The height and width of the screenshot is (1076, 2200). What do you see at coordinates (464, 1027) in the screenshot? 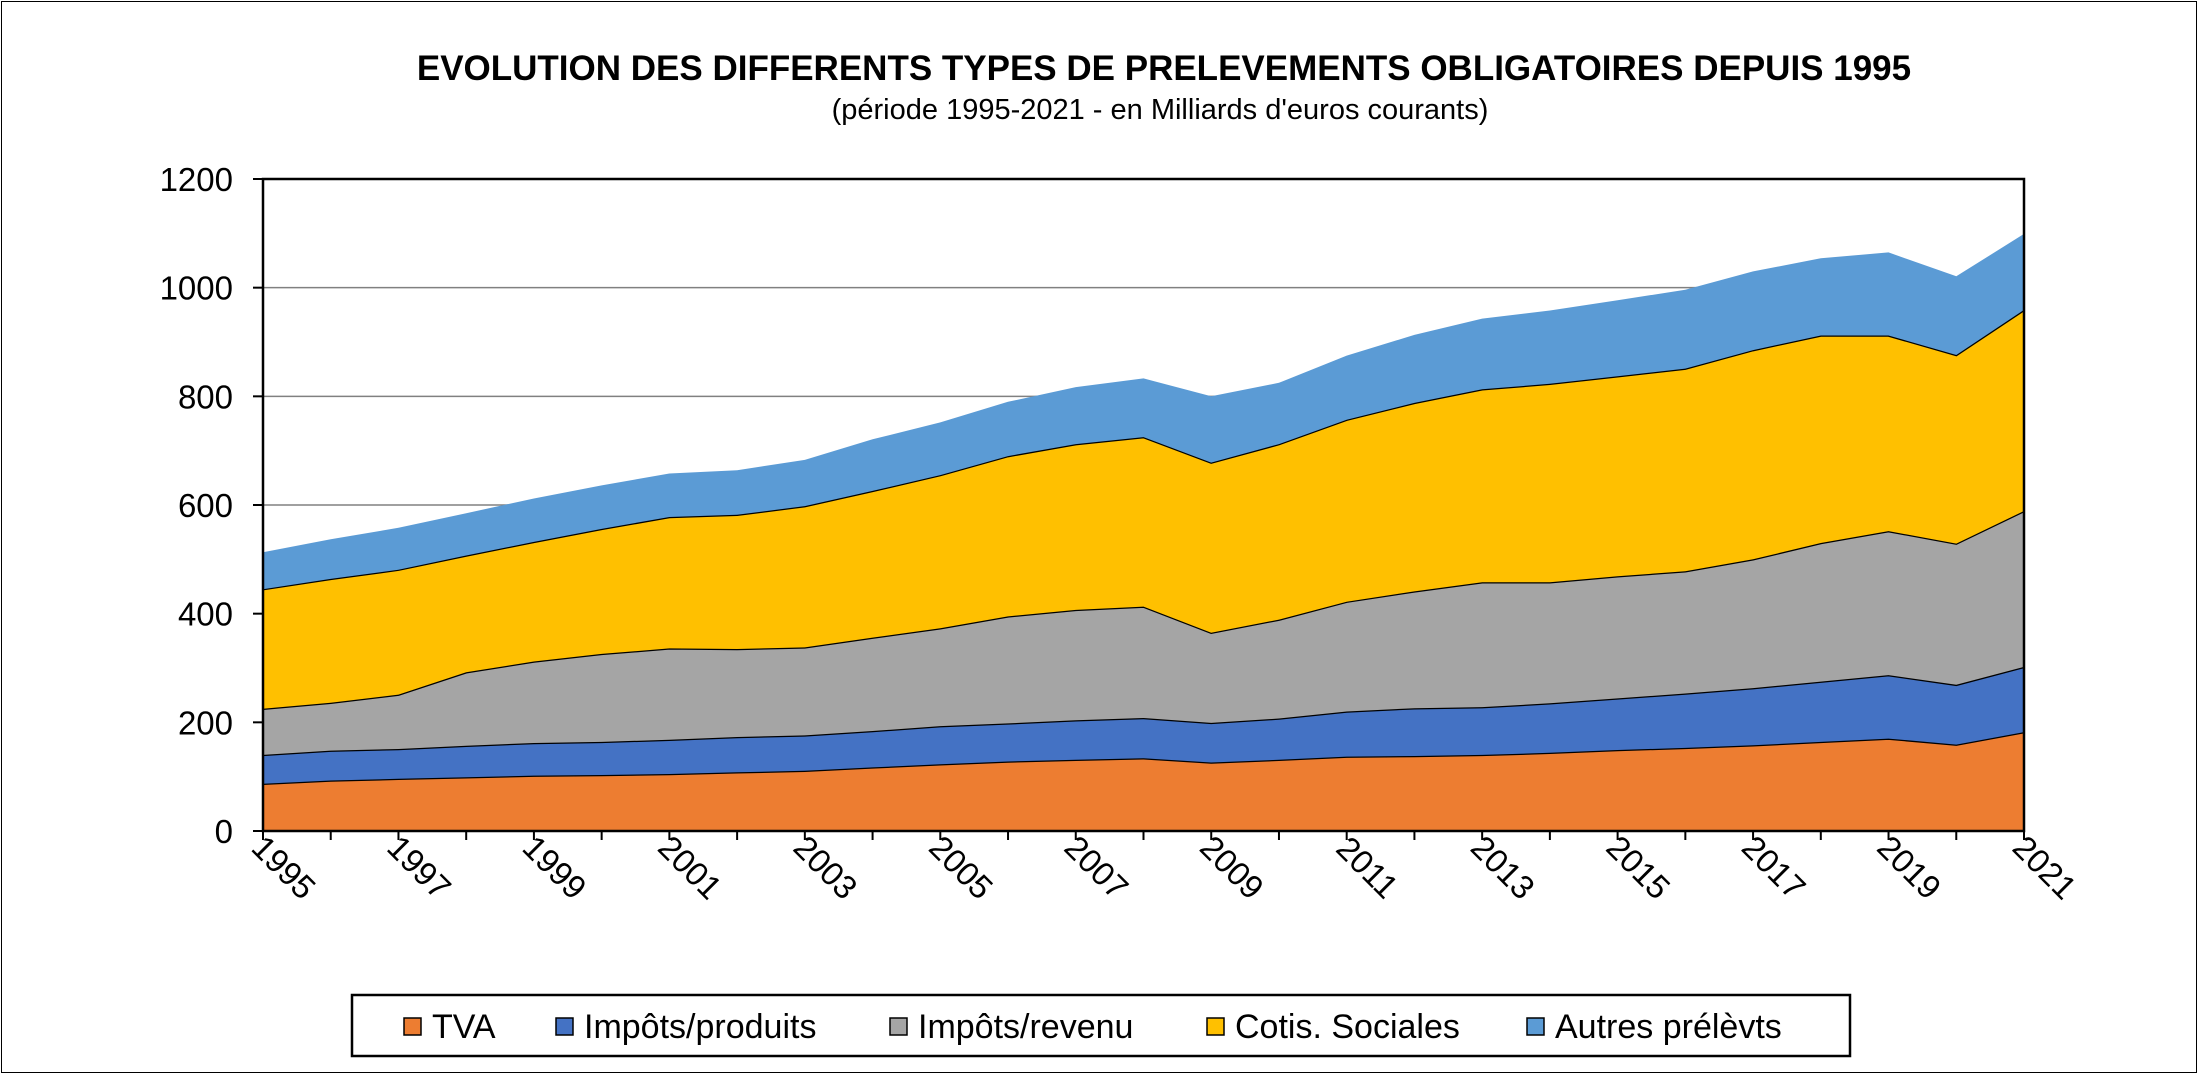
I see `legend-label: TVA` at bounding box center [464, 1027].